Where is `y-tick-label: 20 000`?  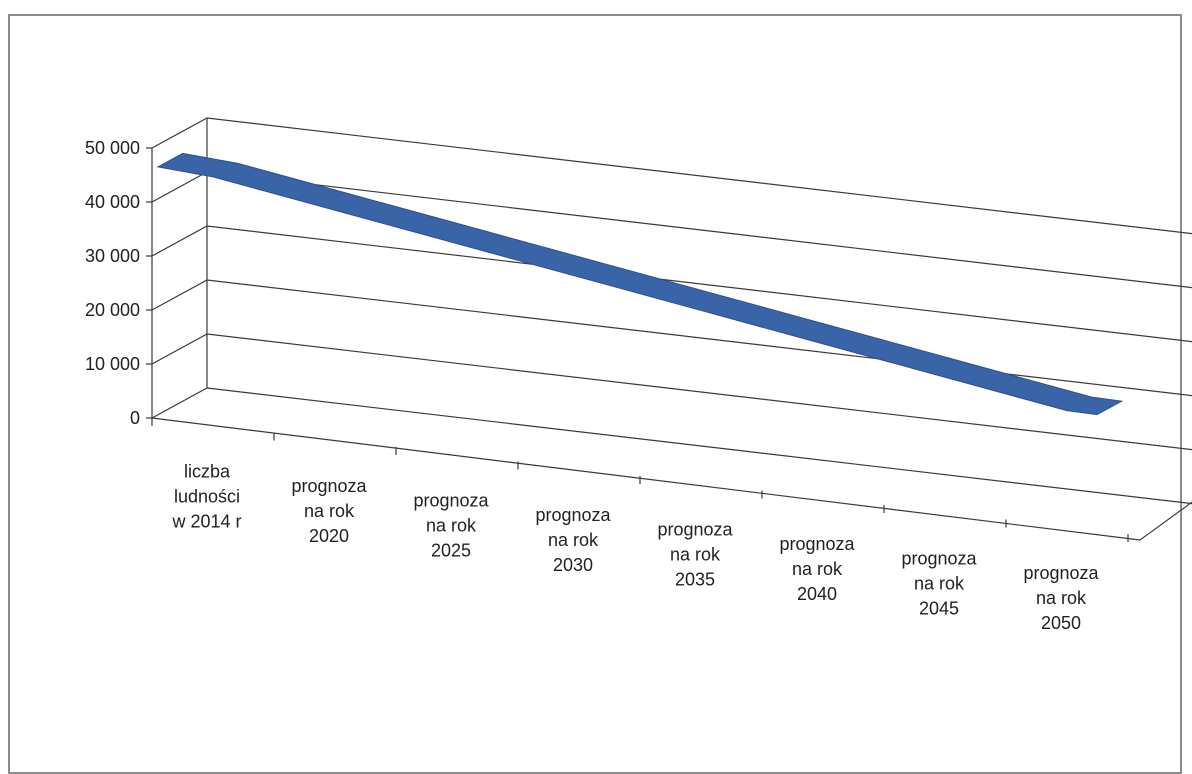
y-tick-label: 20 000 is located at coordinates (112, 310).